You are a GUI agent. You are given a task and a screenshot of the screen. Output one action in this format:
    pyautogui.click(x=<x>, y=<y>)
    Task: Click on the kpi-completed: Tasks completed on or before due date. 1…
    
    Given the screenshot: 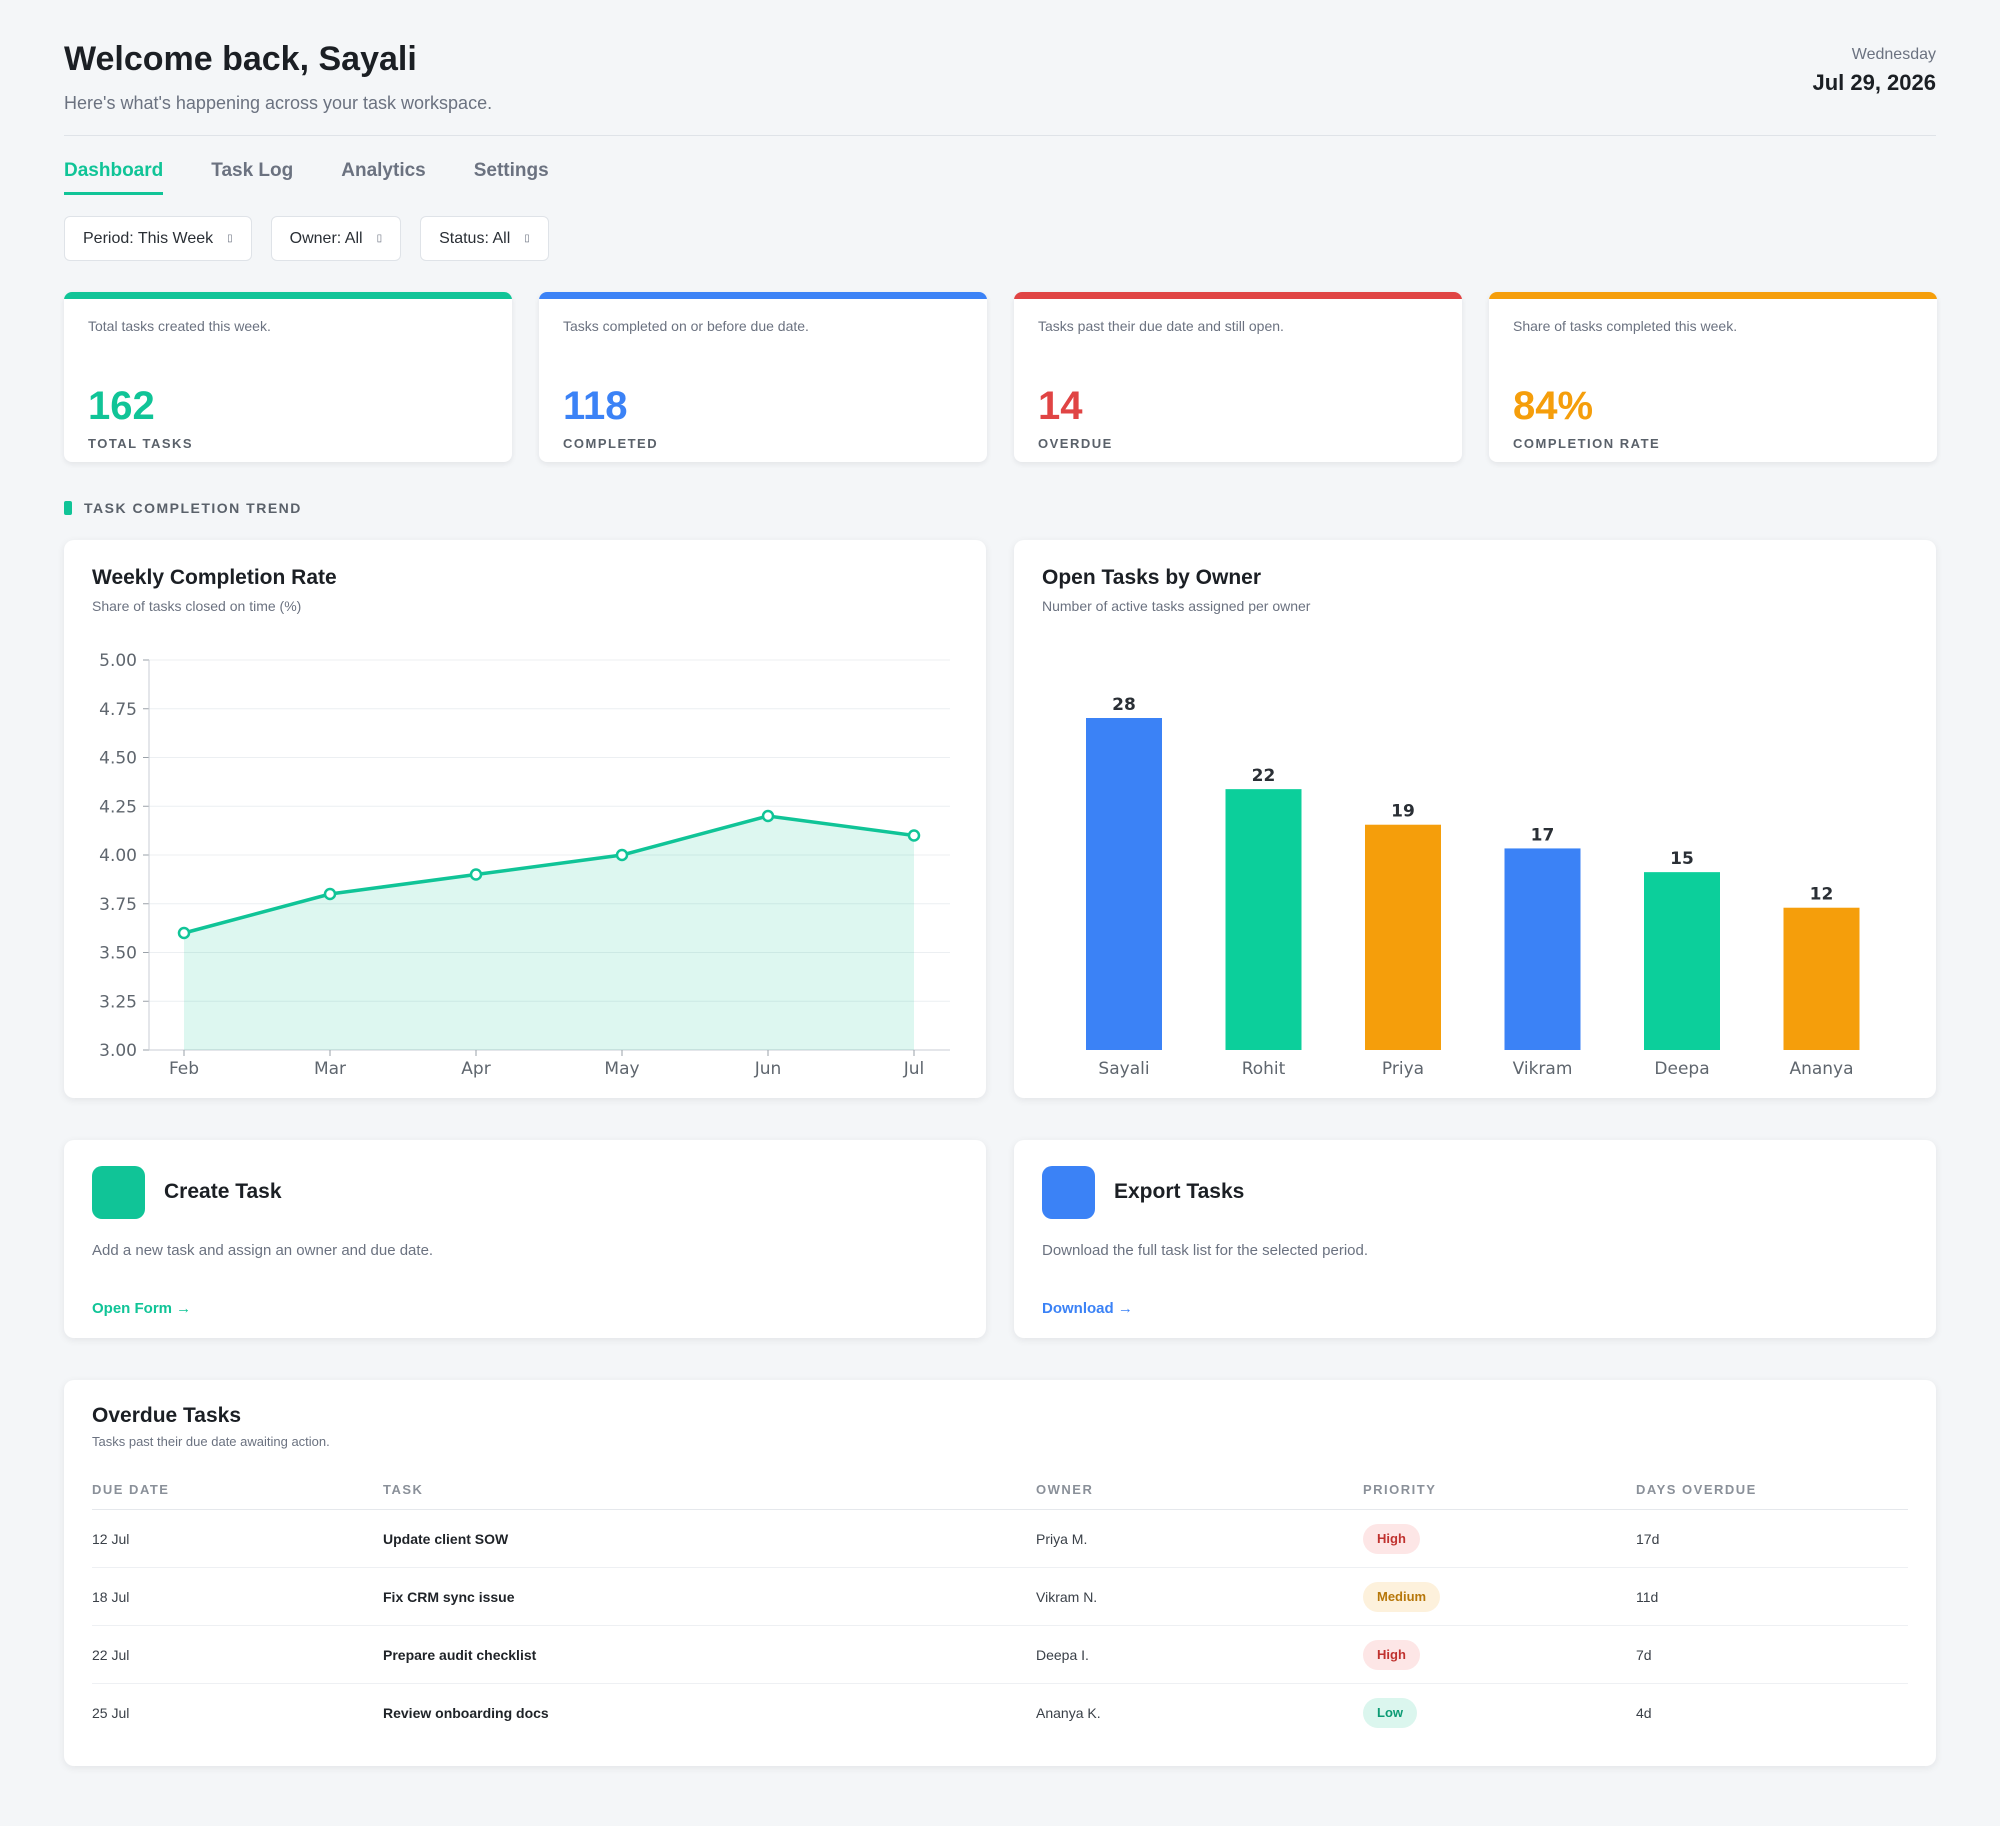 What is the action you would take?
    pyautogui.click(x=763, y=377)
    